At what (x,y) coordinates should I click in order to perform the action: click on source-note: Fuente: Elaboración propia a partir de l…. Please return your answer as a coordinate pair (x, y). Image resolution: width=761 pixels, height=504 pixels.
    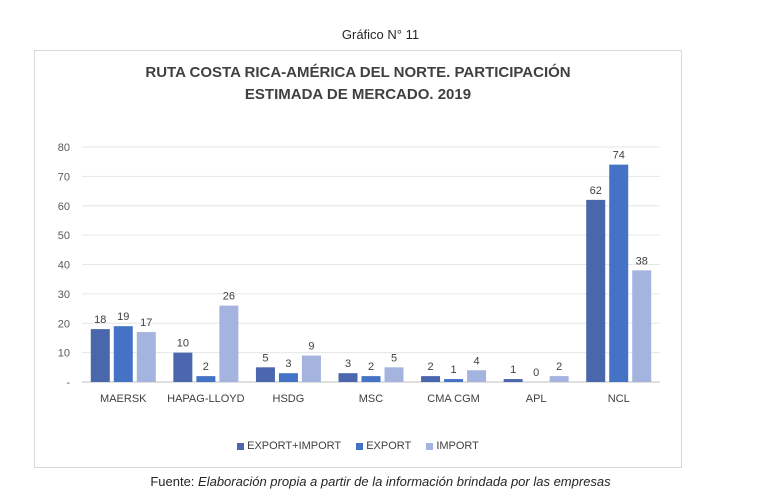
    Looking at the image, I should click on (380, 481).